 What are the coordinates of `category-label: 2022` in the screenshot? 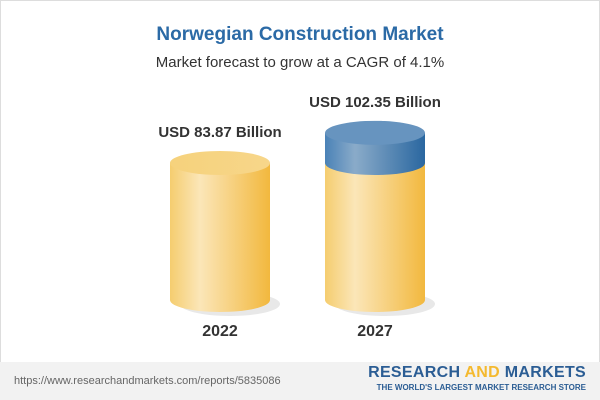 It's located at (220, 331).